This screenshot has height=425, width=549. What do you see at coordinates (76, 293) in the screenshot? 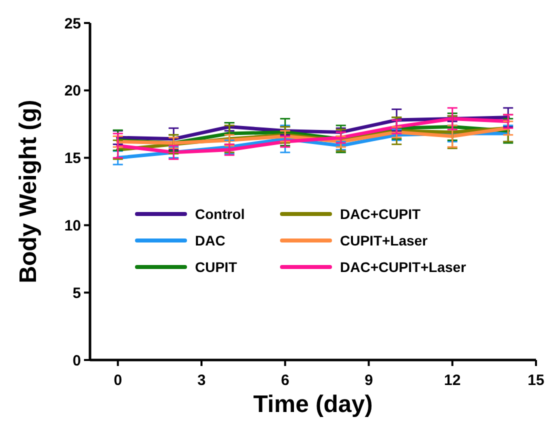
I see `y-tick-label: 5` at bounding box center [76, 293].